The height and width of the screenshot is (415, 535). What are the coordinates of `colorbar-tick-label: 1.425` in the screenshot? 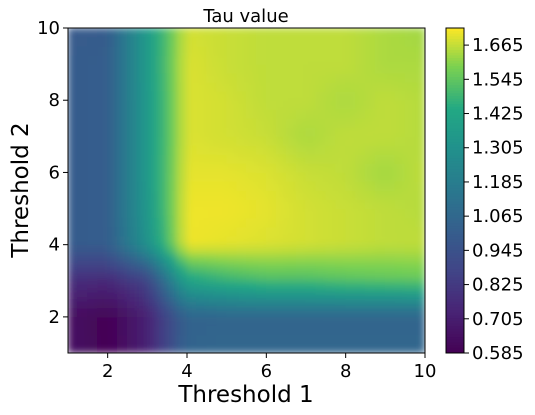 It's located at (498, 114).